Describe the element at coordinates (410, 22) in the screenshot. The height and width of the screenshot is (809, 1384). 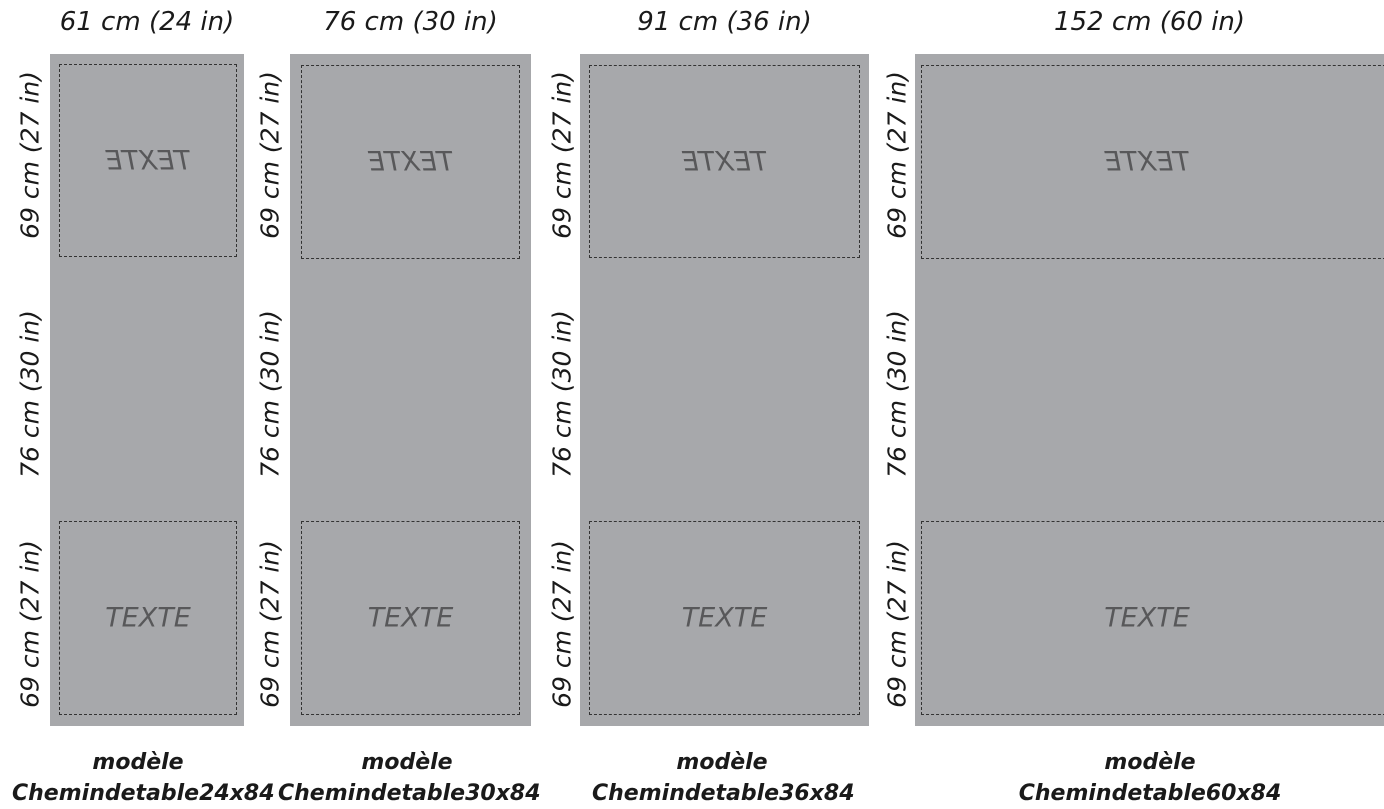
I see `width-label: 76 cm (30 in)` at that location.